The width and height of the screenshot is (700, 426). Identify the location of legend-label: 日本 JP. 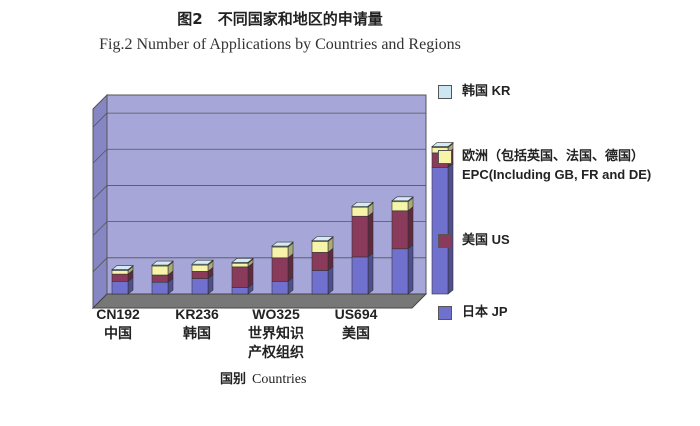
(485, 311).